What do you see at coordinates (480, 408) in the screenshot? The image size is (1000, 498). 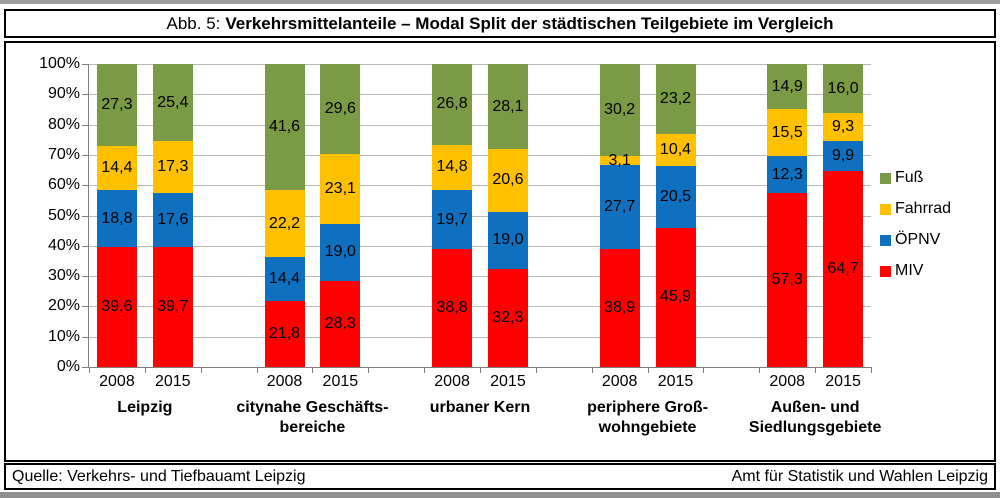 I see `group-label: urbaner Kern` at bounding box center [480, 408].